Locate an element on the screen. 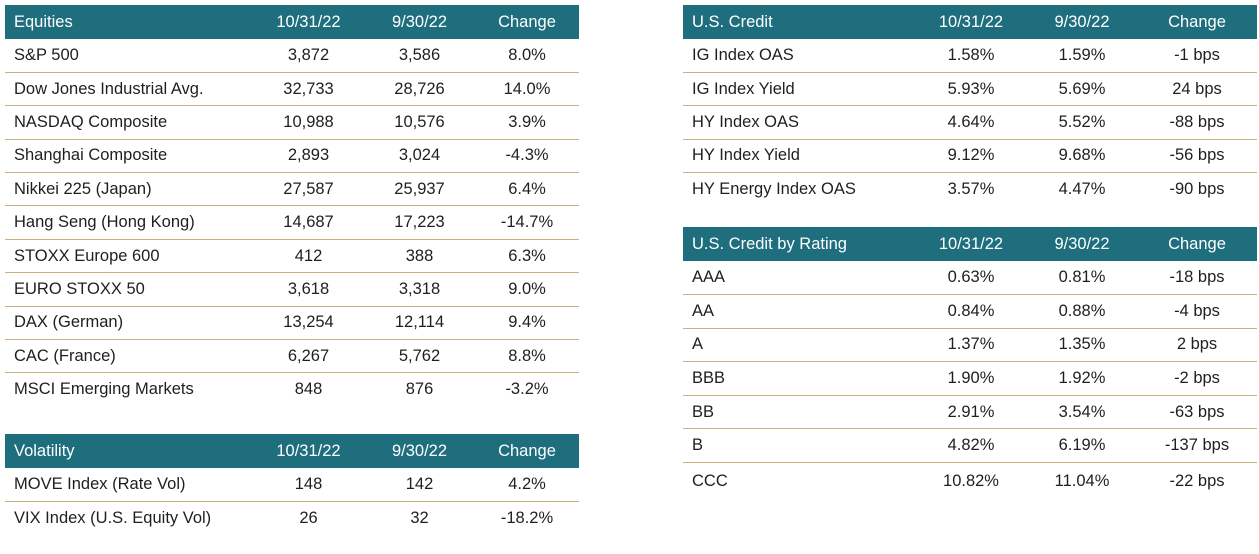 The image size is (1259, 554). row-label: S&P 500 is located at coordinates (129, 56).